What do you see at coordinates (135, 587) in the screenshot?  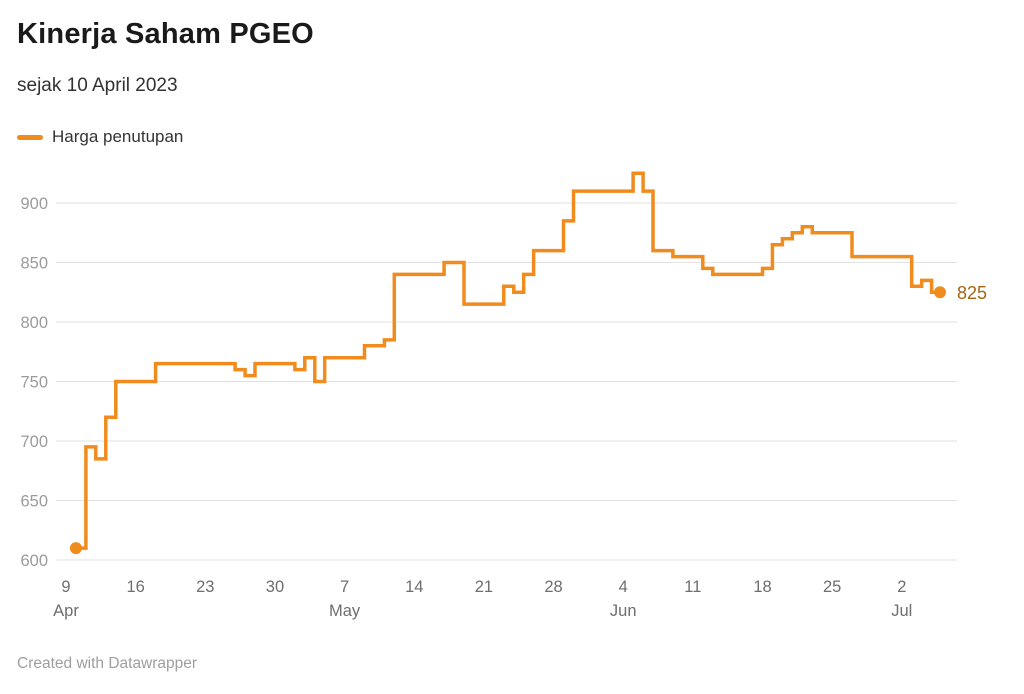 I see `x-tick-label: 16` at bounding box center [135, 587].